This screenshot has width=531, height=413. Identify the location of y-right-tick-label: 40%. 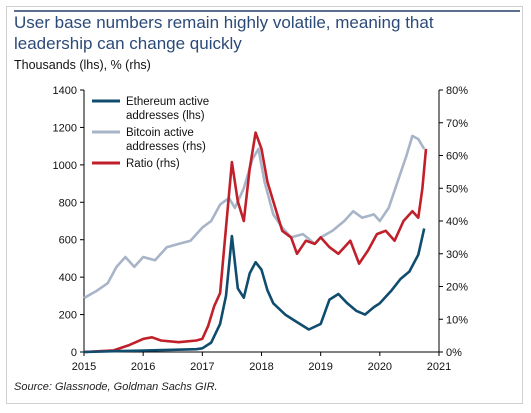
(457, 222).